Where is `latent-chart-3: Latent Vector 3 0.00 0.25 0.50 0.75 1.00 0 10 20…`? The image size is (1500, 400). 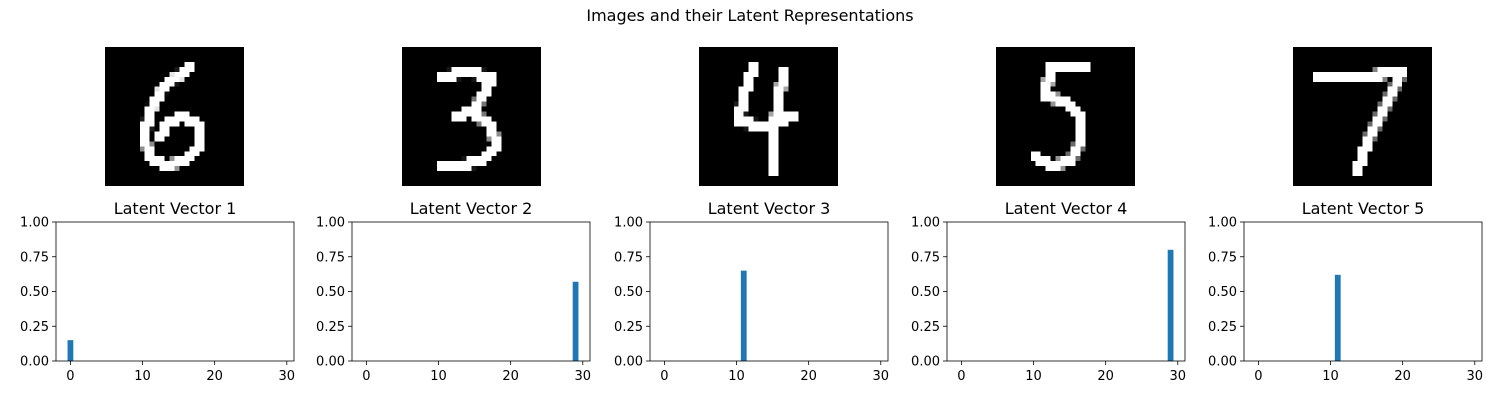 latent-chart-3: Latent Vector 3 0.00 0.25 0.50 0.75 1.00 0 10 20… is located at coordinates (751, 291).